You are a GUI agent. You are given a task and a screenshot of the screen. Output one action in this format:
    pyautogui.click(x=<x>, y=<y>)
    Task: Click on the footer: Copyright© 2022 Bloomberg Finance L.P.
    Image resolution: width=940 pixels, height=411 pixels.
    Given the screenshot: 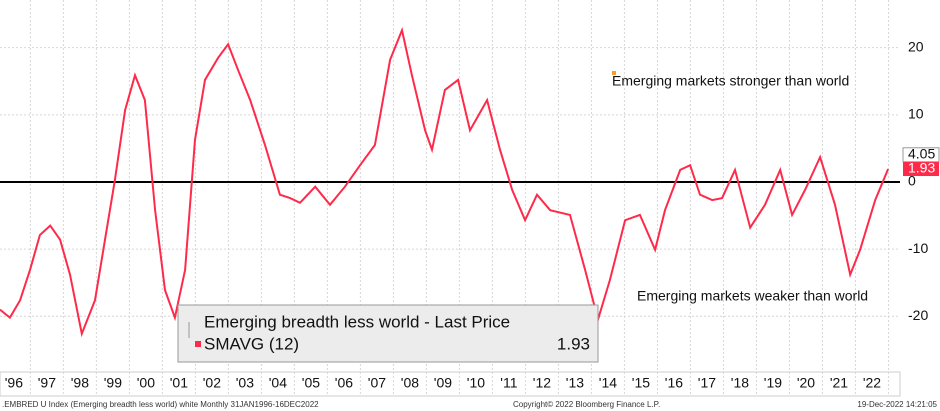 What is the action you would take?
    pyautogui.click(x=586, y=404)
    